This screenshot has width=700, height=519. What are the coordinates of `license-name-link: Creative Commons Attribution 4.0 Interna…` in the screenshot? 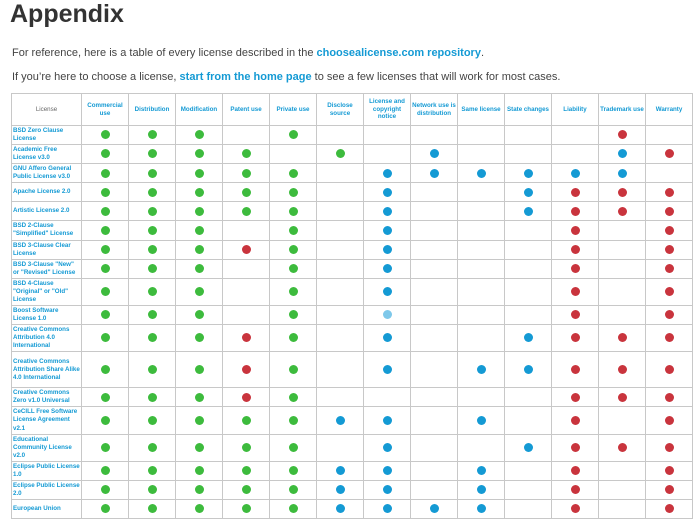 It's located at (46, 338).